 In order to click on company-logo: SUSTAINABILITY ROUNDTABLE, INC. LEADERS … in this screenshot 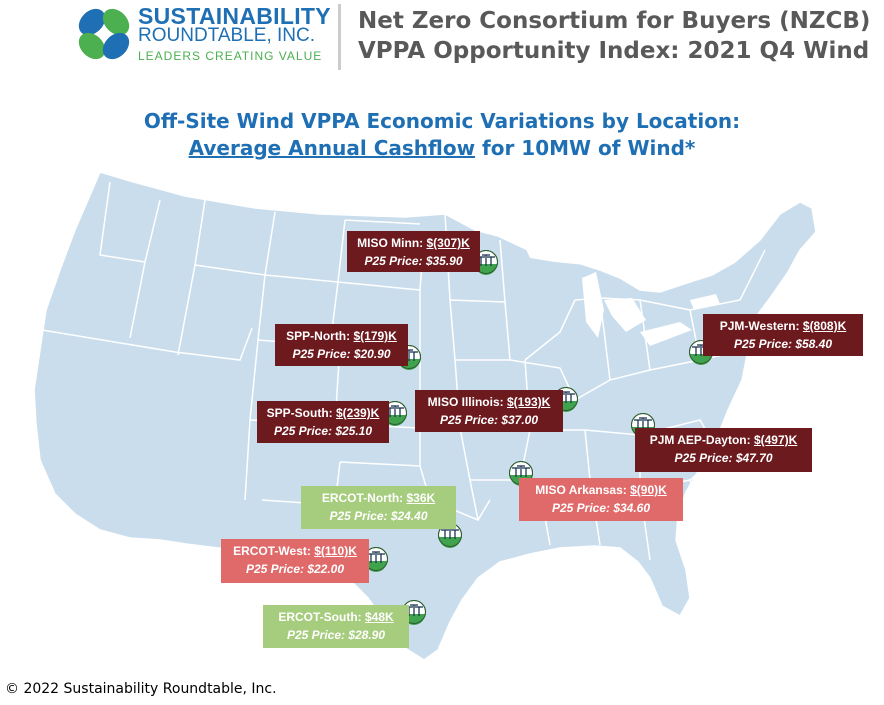, I will do `click(202, 35)`.